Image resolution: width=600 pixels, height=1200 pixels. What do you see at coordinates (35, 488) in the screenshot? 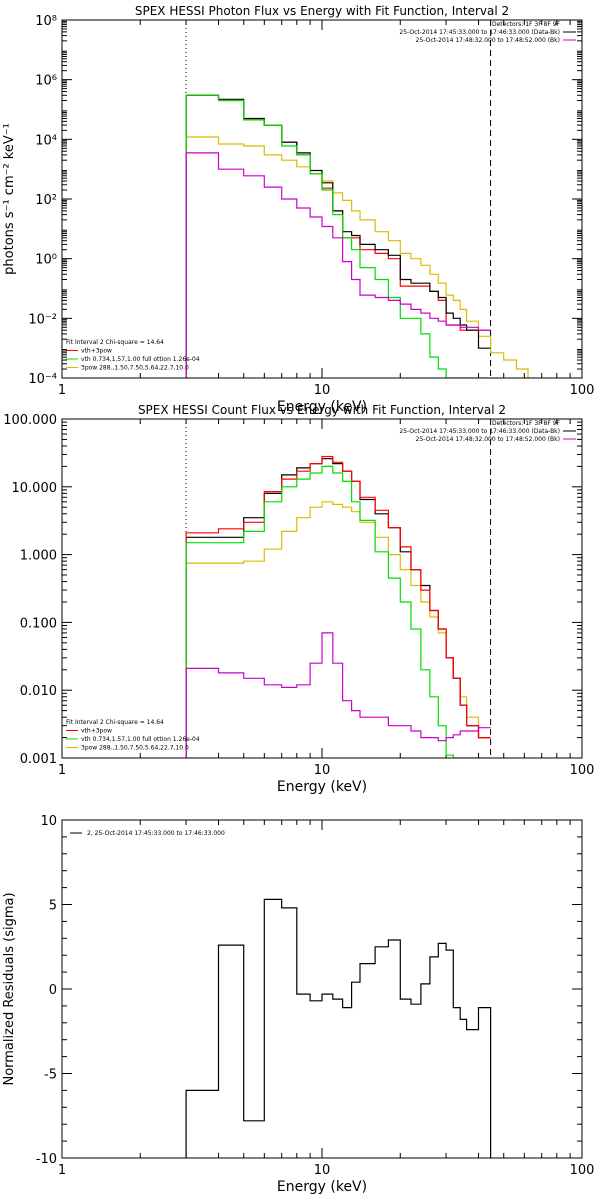
I see `y-tick-label: 10.000` at bounding box center [35, 488].